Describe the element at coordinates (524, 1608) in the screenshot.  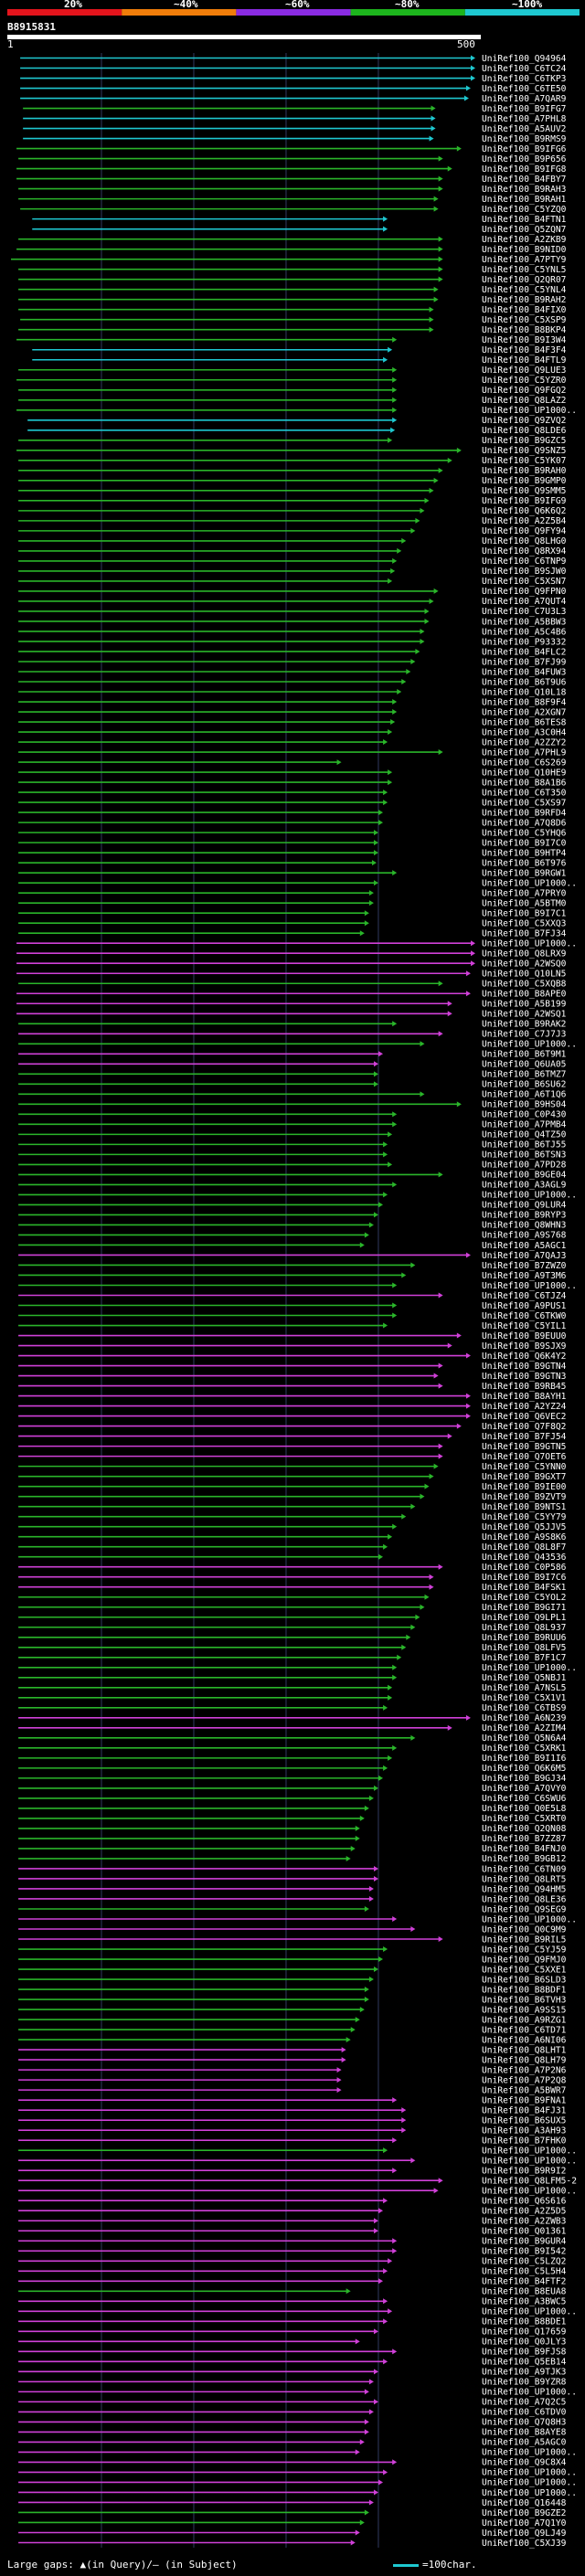
I see `hit-label: UniRef100_B9GI71` at that location.